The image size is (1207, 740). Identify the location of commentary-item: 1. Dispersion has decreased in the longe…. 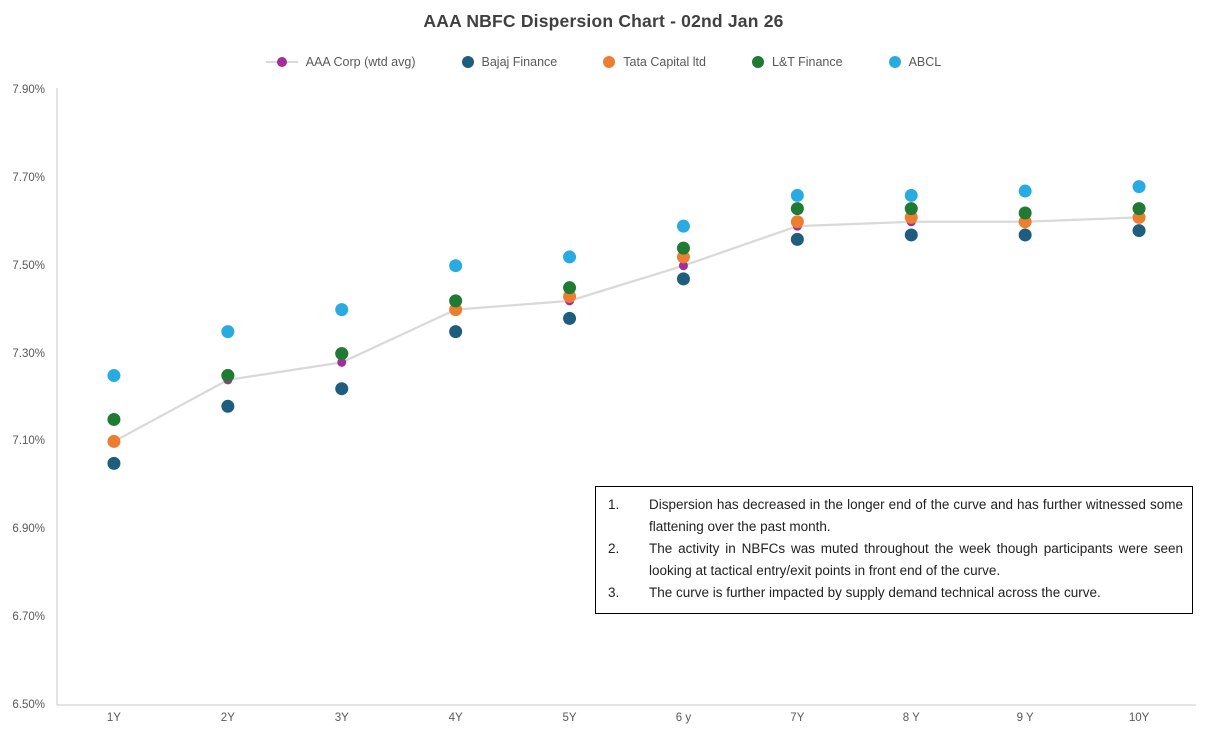
(894, 516).